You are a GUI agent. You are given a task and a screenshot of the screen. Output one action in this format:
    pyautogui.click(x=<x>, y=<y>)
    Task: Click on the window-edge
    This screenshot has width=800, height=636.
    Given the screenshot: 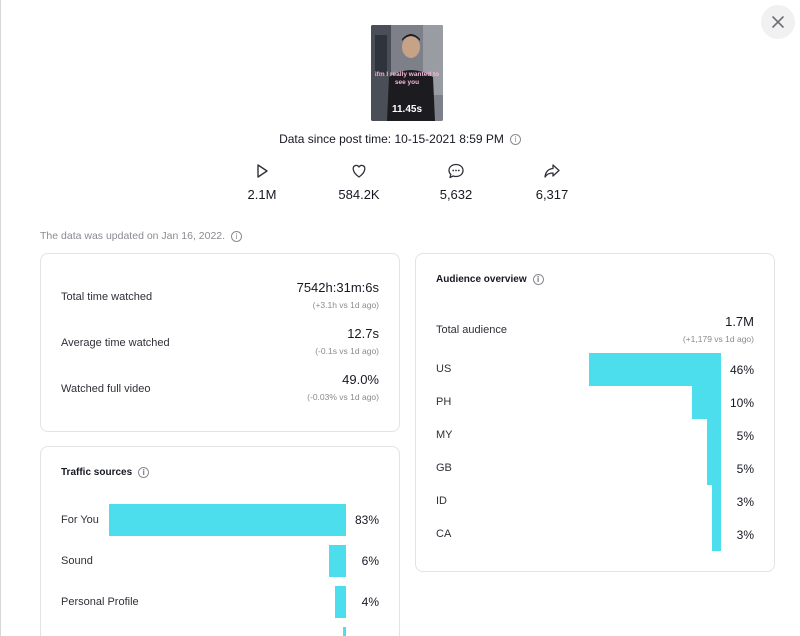 What is the action you would take?
    pyautogui.click(x=0, y=318)
    